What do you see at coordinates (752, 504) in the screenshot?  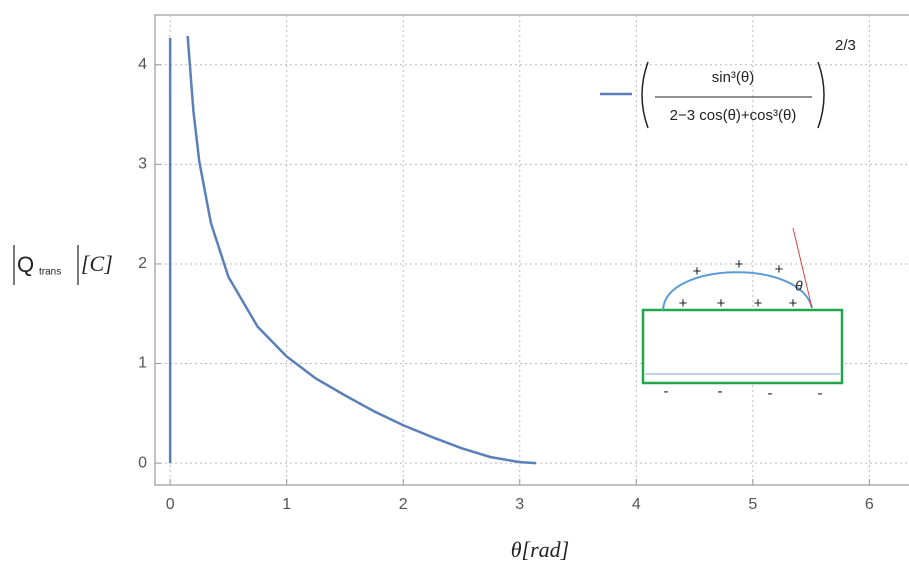 I see `x-tick-label: 5` at bounding box center [752, 504].